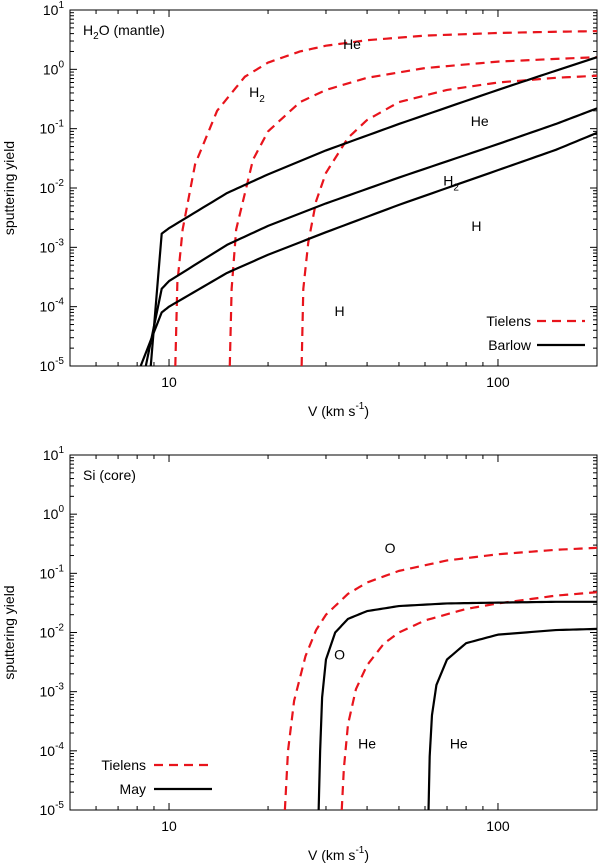 Image resolution: width=598 pixels, height=863 pixels. I want to click on panel-label-subscript: 2, so click(96, 36).